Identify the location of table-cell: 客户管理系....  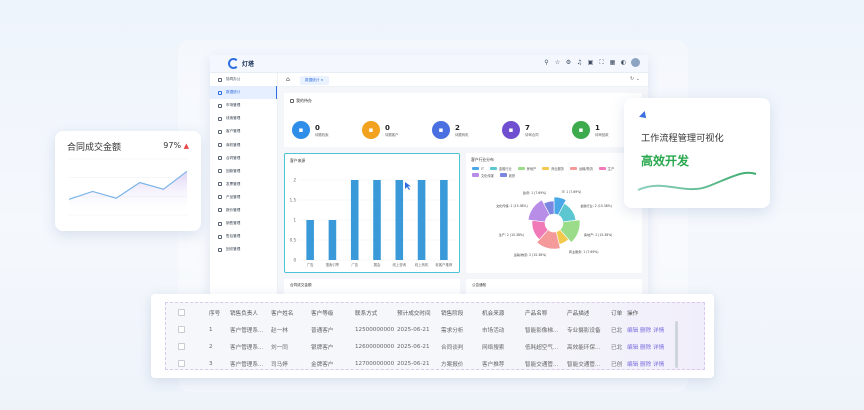
(247, 330).